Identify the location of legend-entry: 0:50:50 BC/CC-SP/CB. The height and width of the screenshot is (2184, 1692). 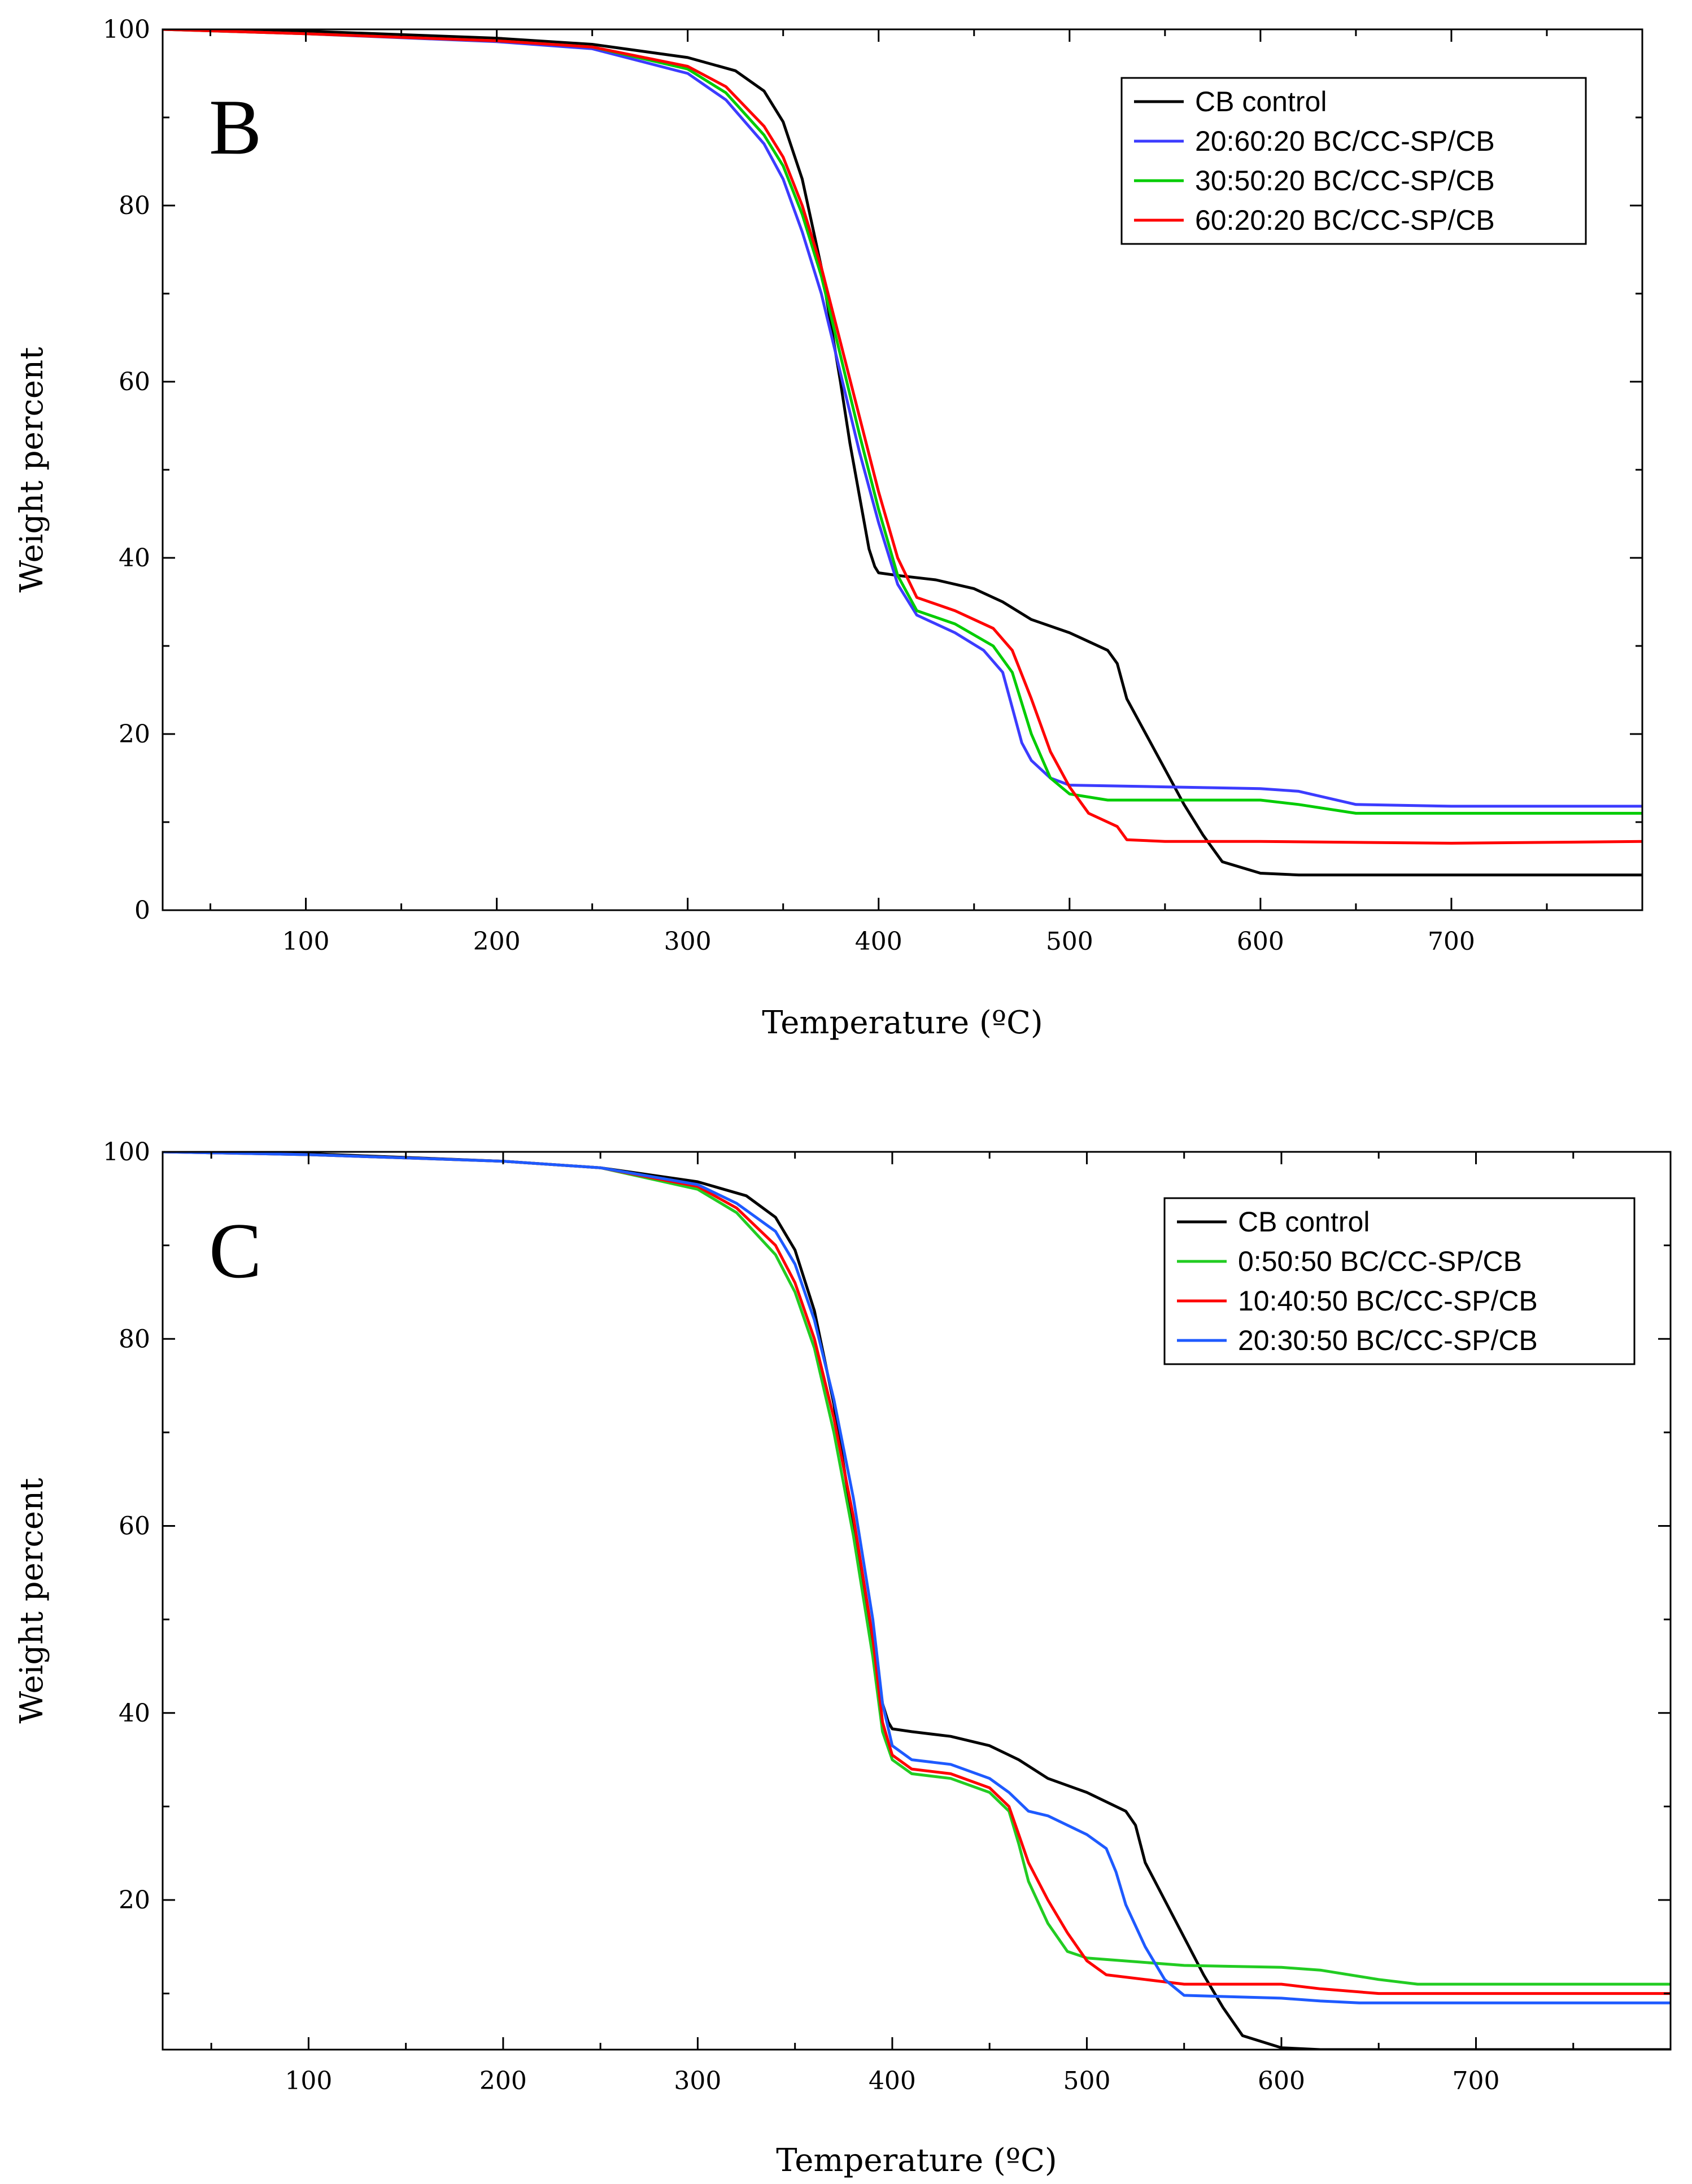
(1380, 1261).